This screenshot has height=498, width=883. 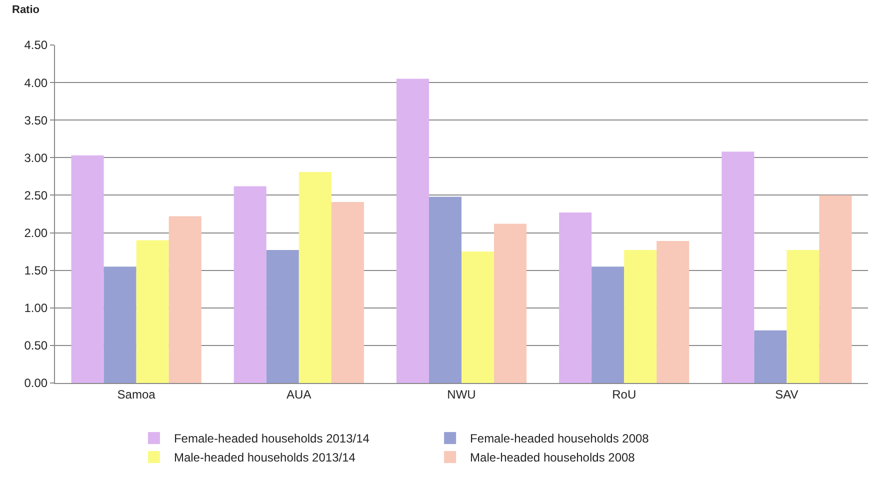 I want to click on legend-label: Male-headed households 2008, so click(x=553, y=457).